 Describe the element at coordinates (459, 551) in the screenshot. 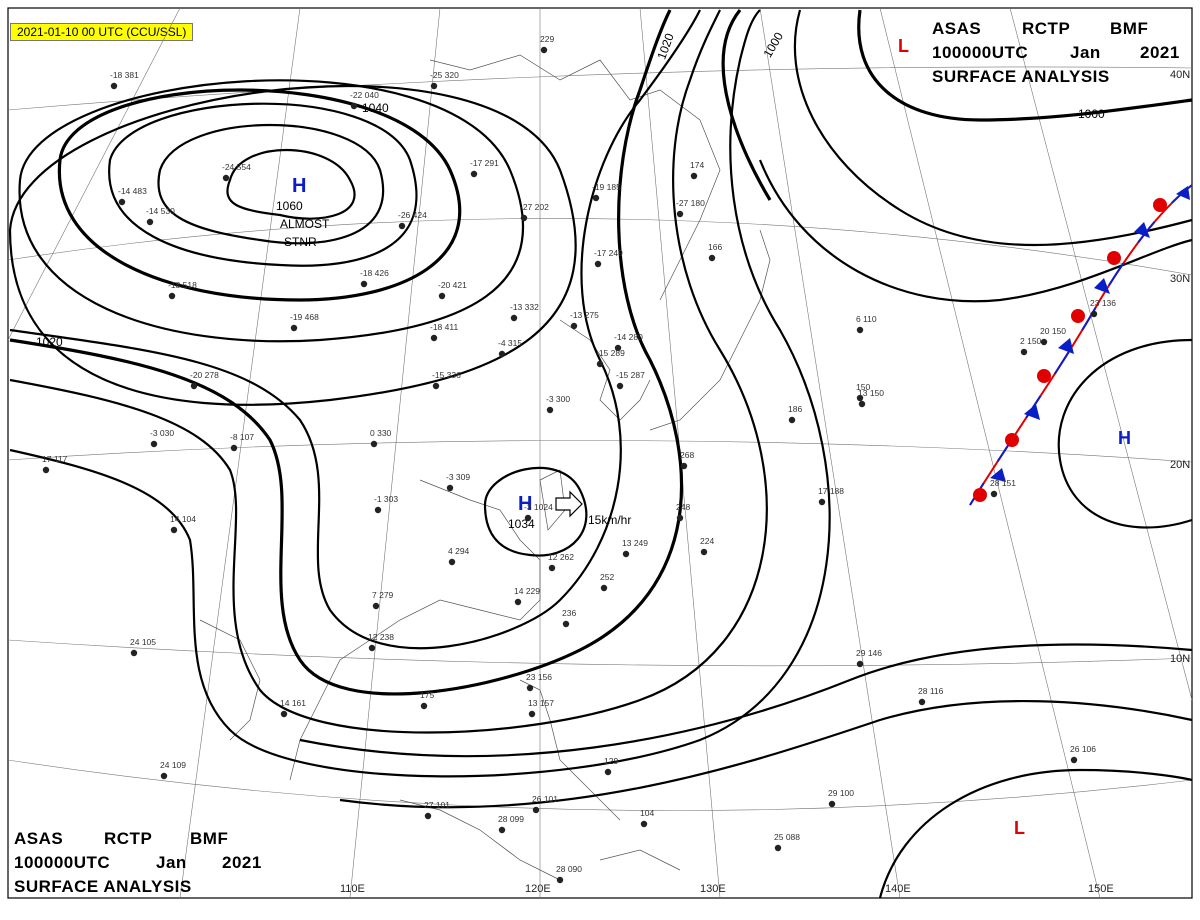

I see `station-reading: 4 294` at that location.